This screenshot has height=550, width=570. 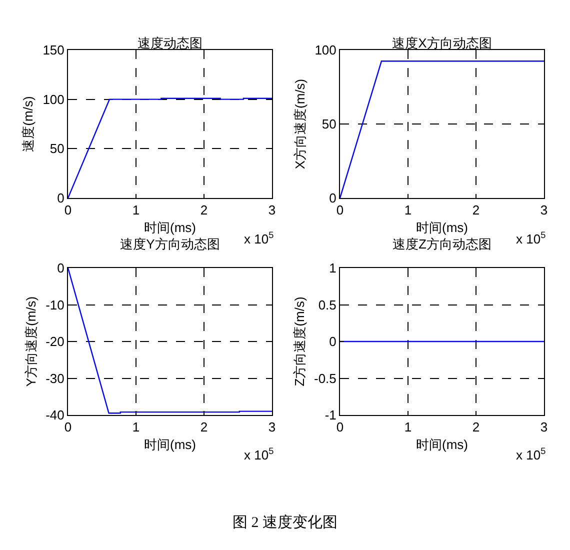 What do you see at coordinates (55, 378) in the screenshot?
I see `y-tick-label: -30` at bounding box center [55, 378].